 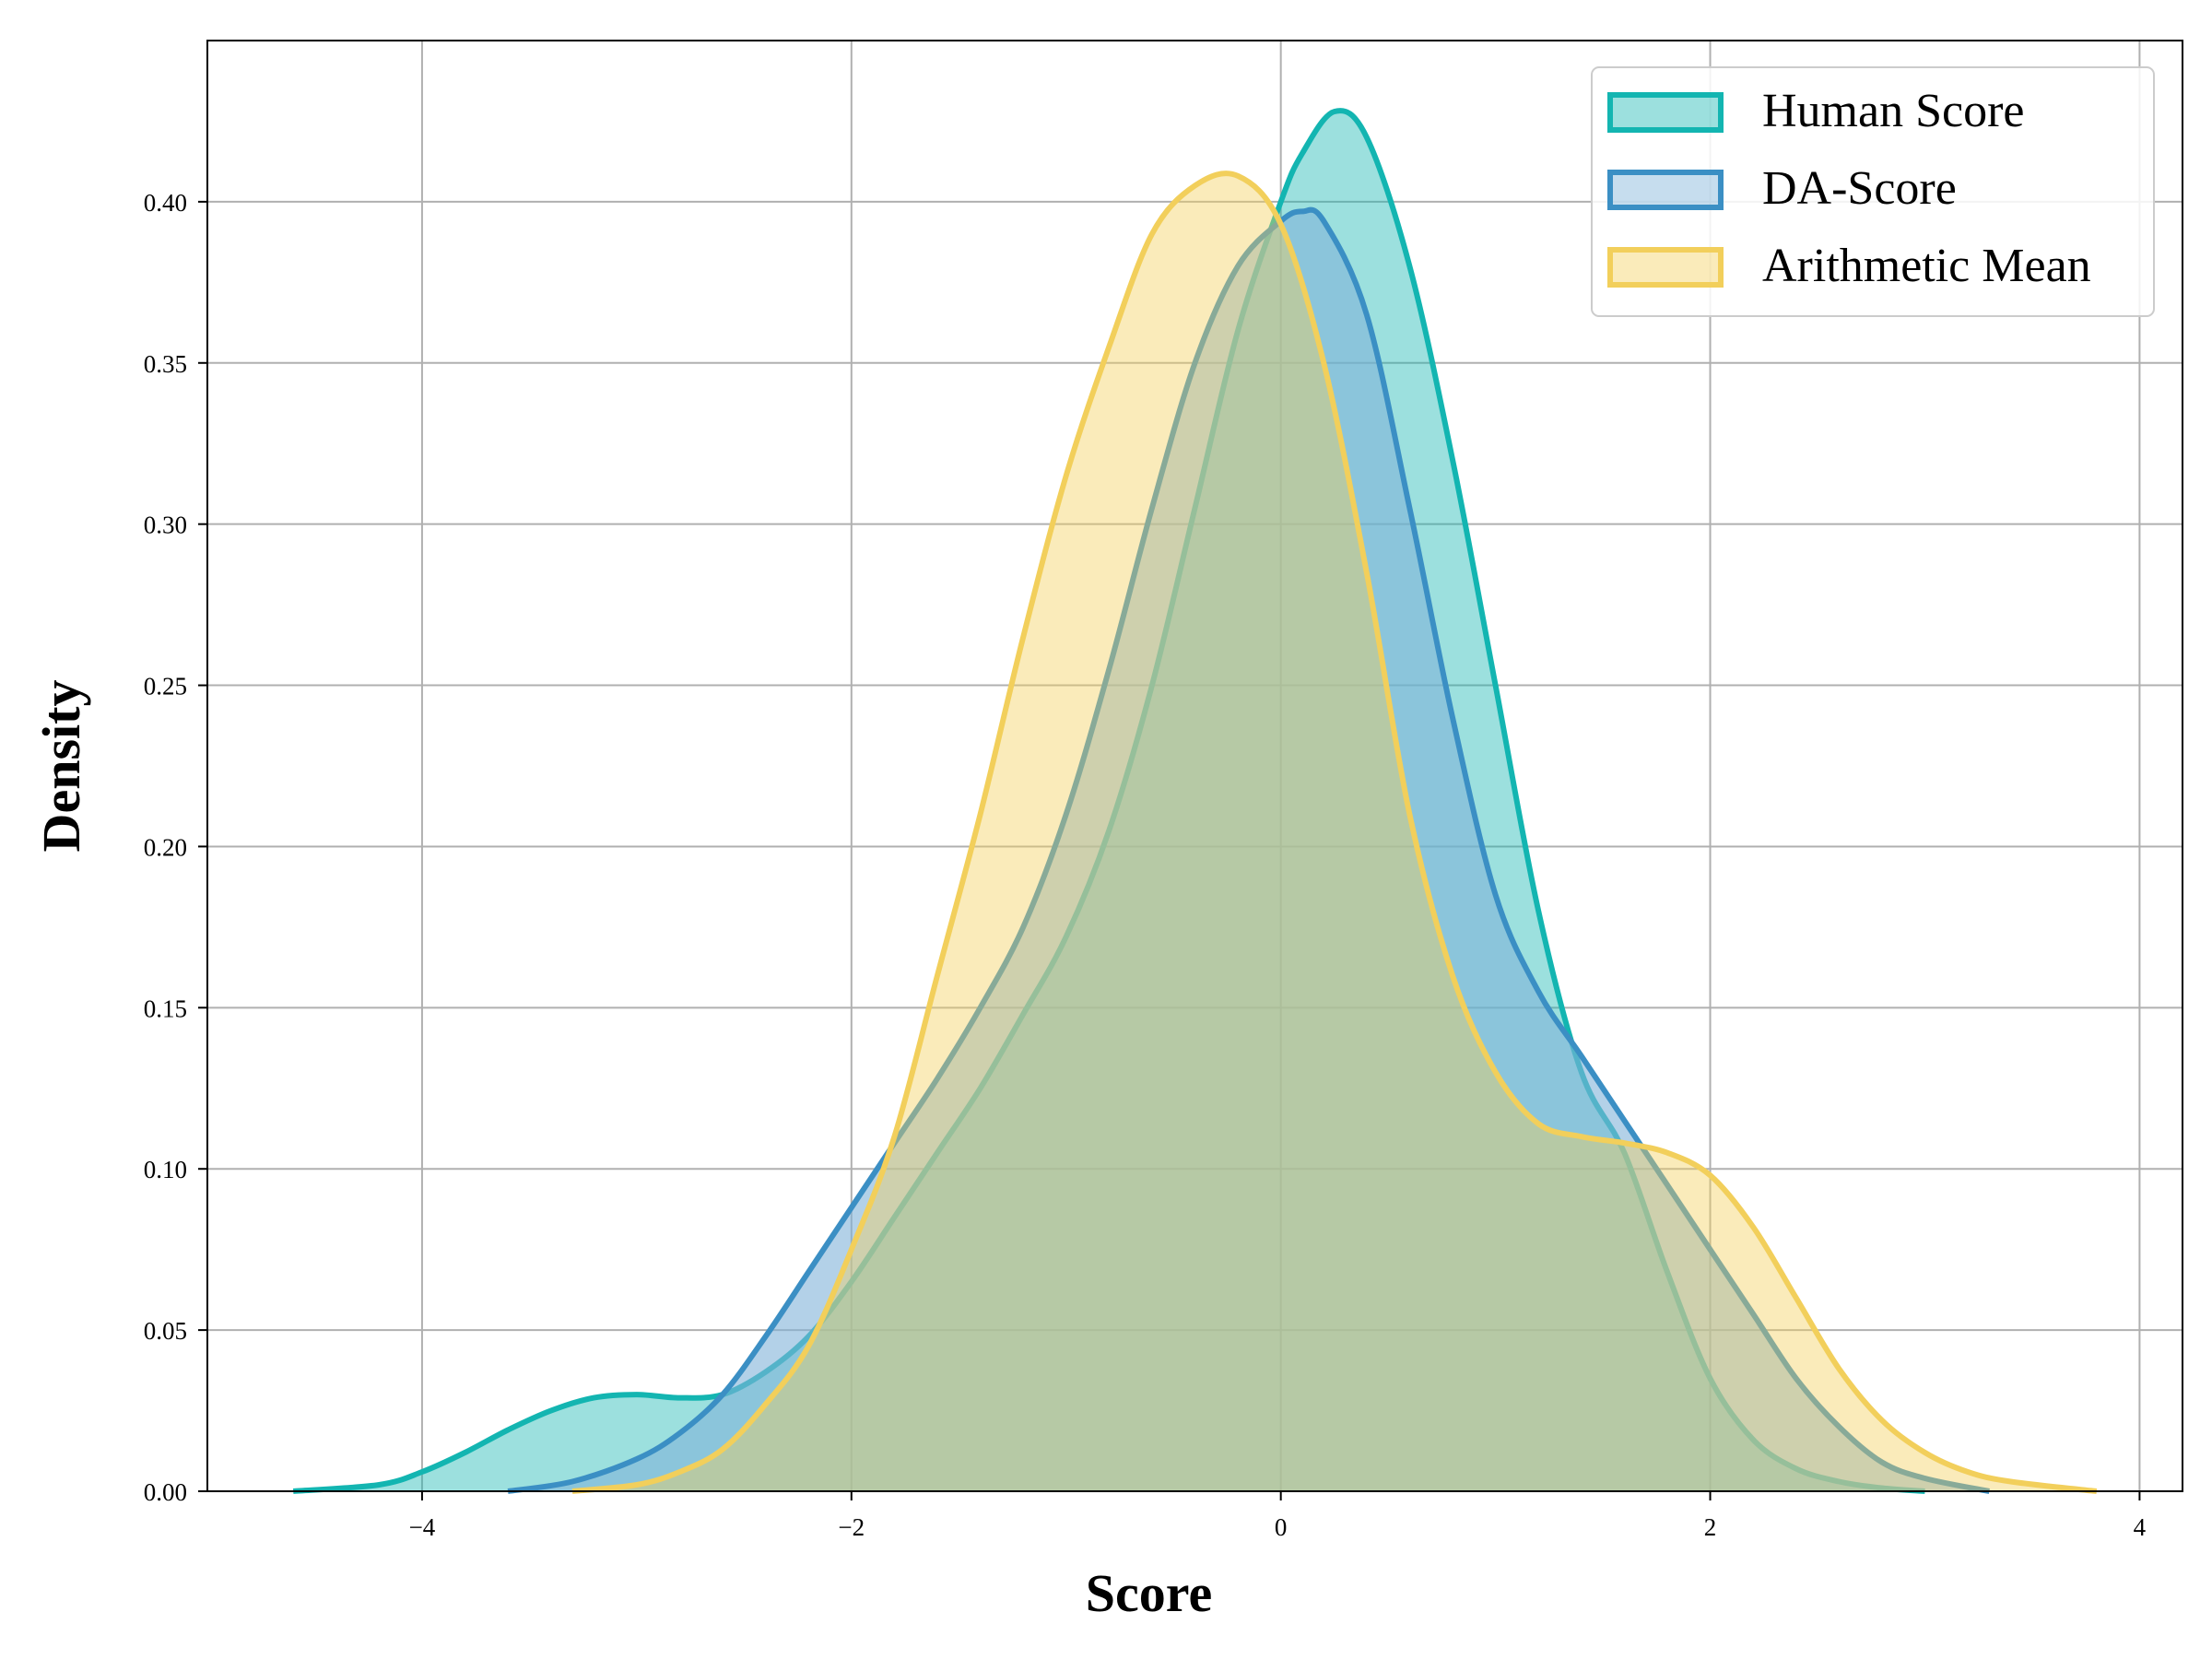 I want to click on legend: Human Score DA-Score Arithmetic Mean, so click(x=1873, y=191).